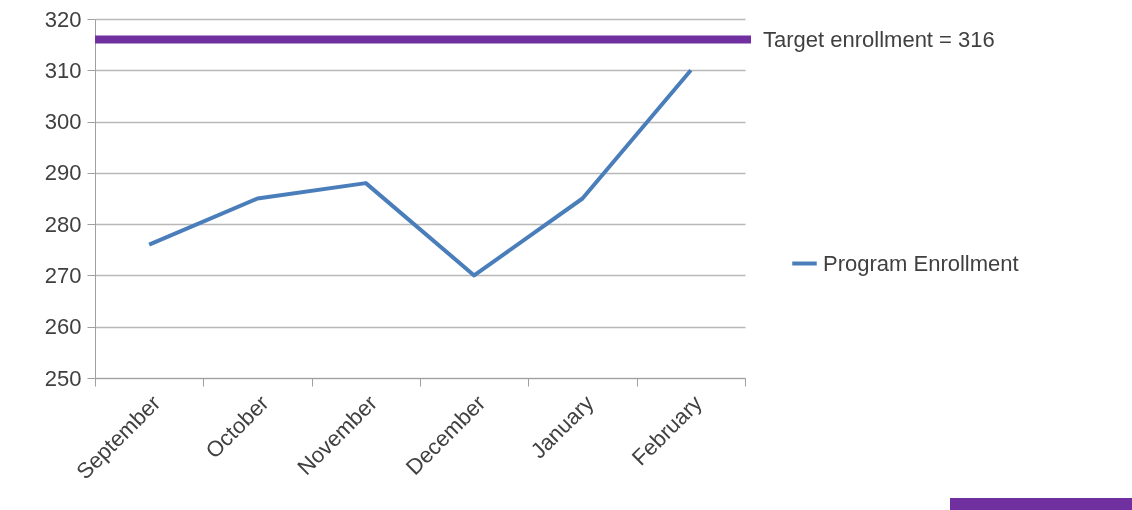 Image resolution: width=1132 pixels, height=510 pixels. What do you see at coordinates (63, 70) in the screenshot?
I see `y-tick-label: 310` at bounding box center [63, 70].